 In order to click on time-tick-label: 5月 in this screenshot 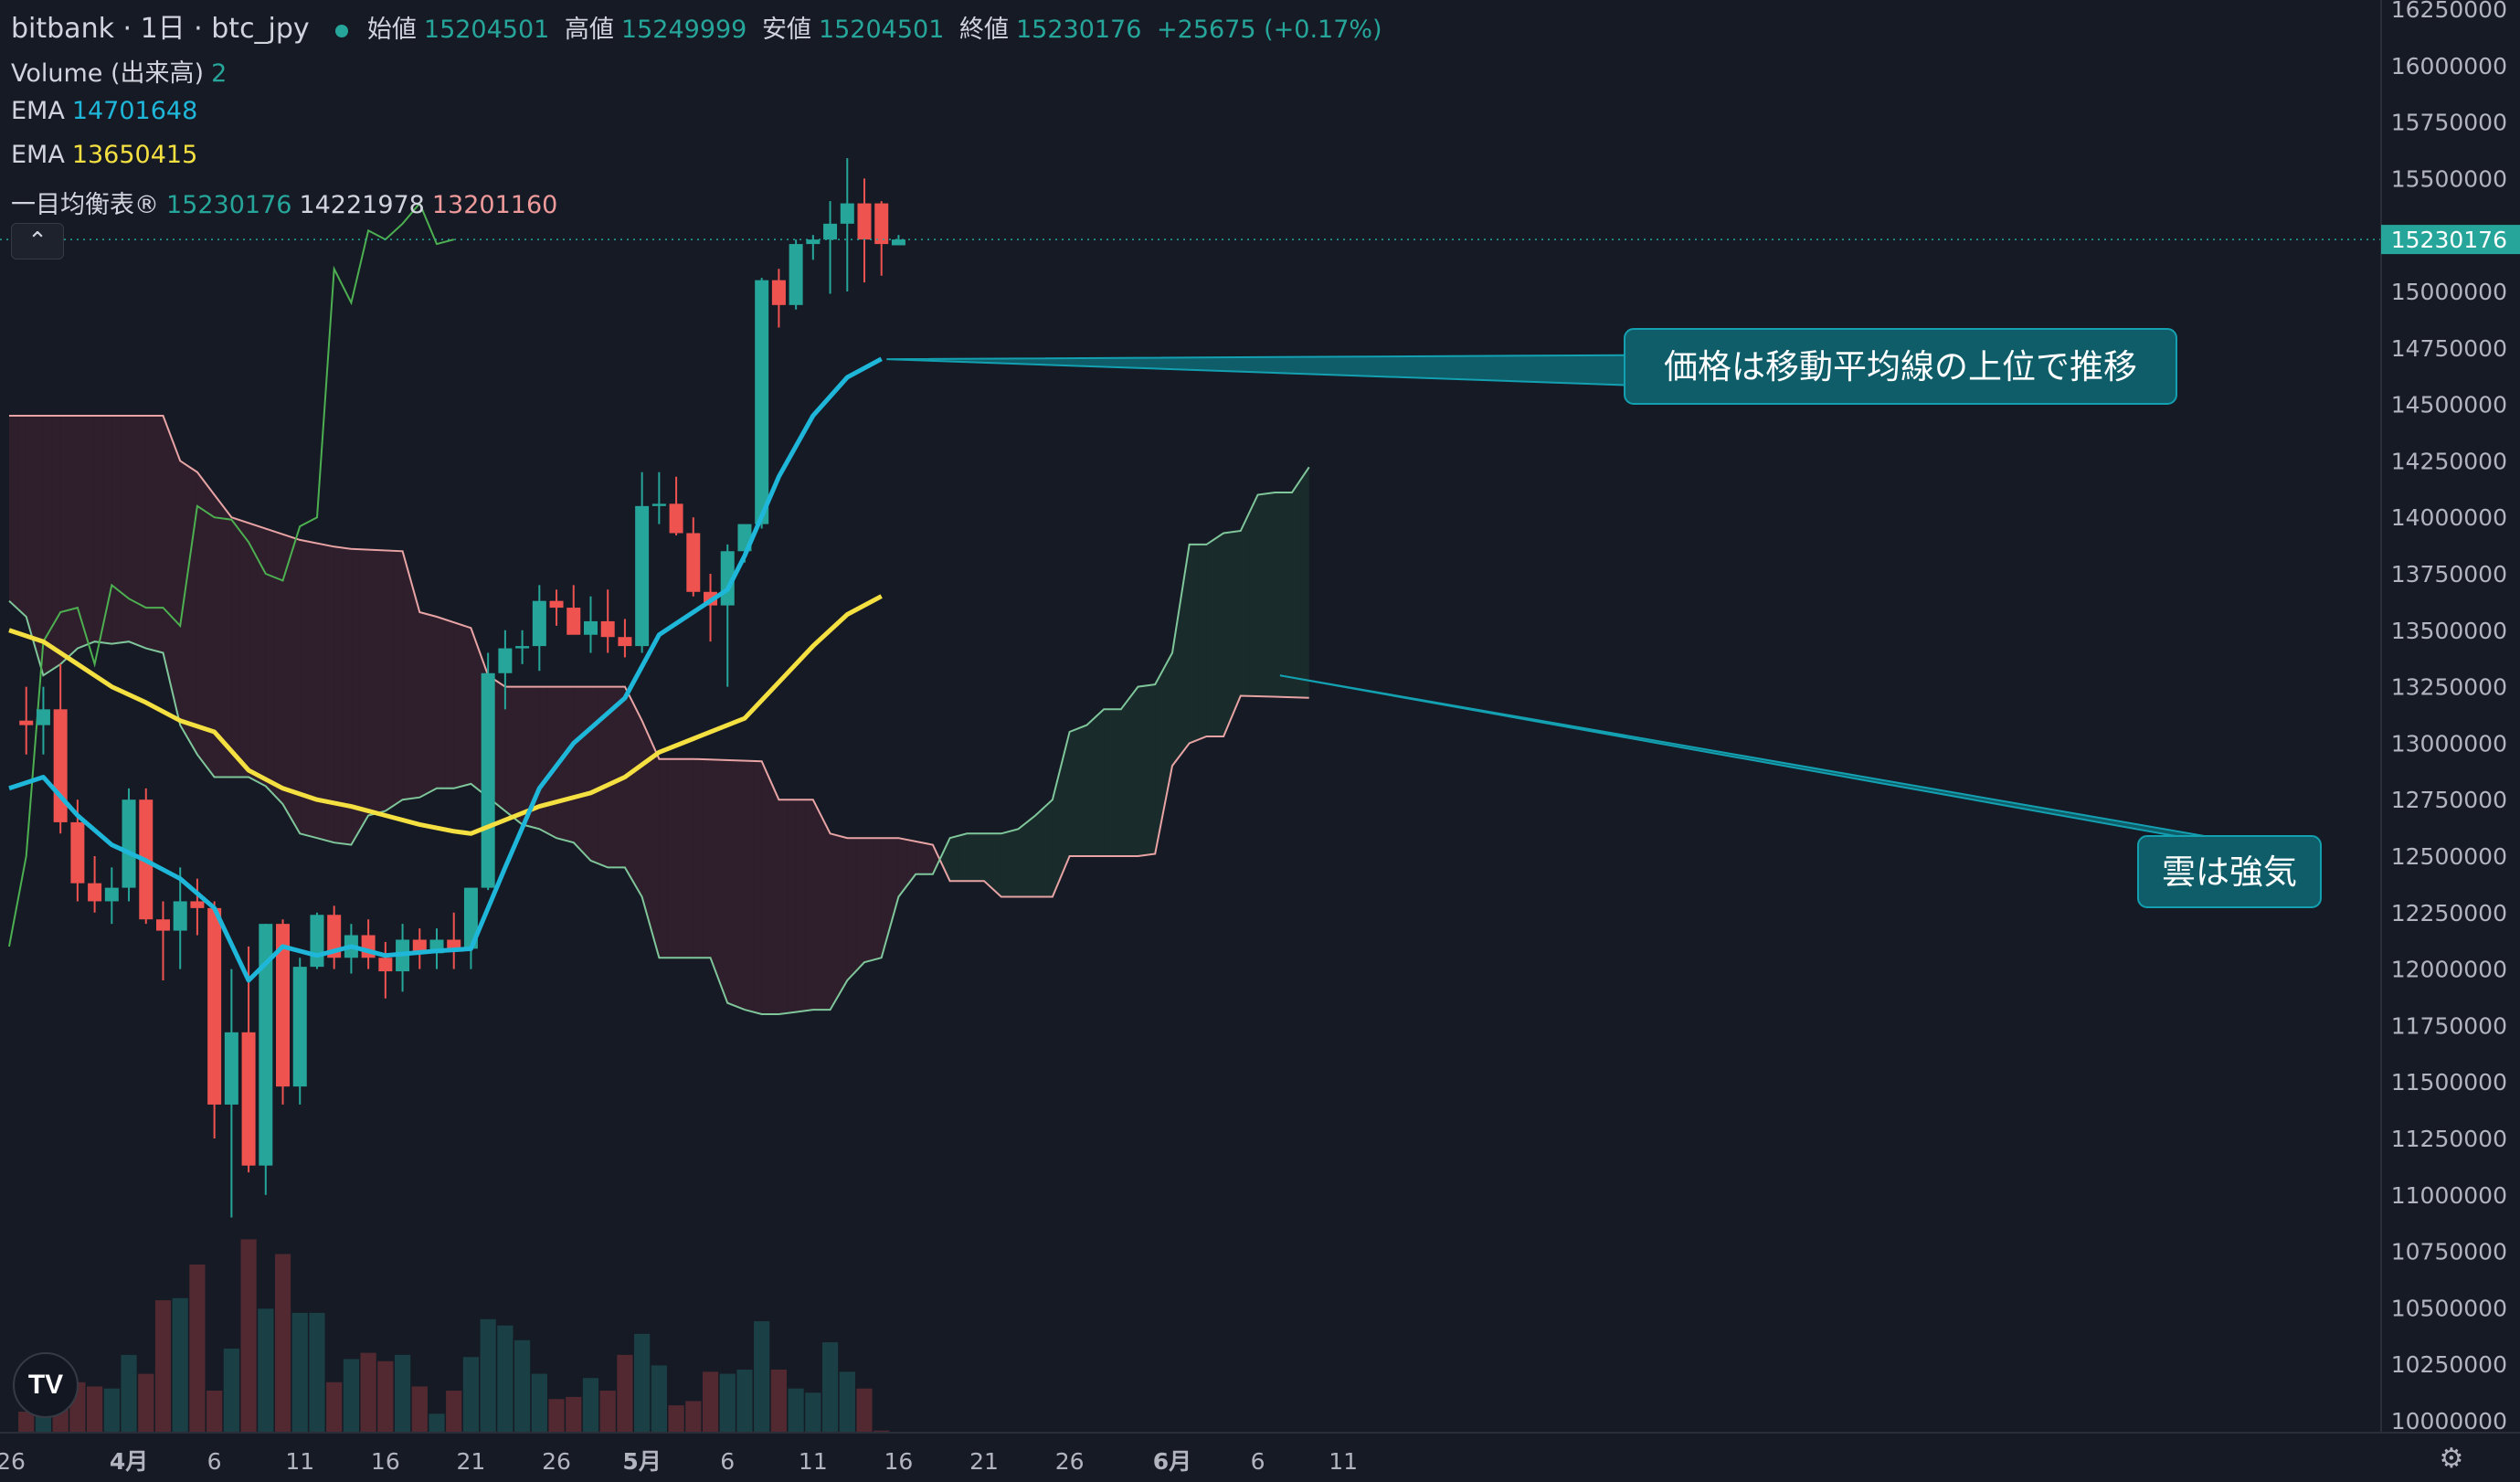, I will do `click(642, 1461)`.